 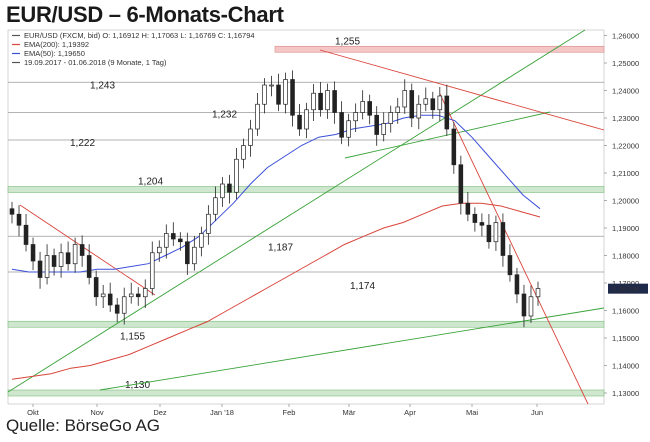 I want to click on level-label: 1,130, so click(x=137, y=385).